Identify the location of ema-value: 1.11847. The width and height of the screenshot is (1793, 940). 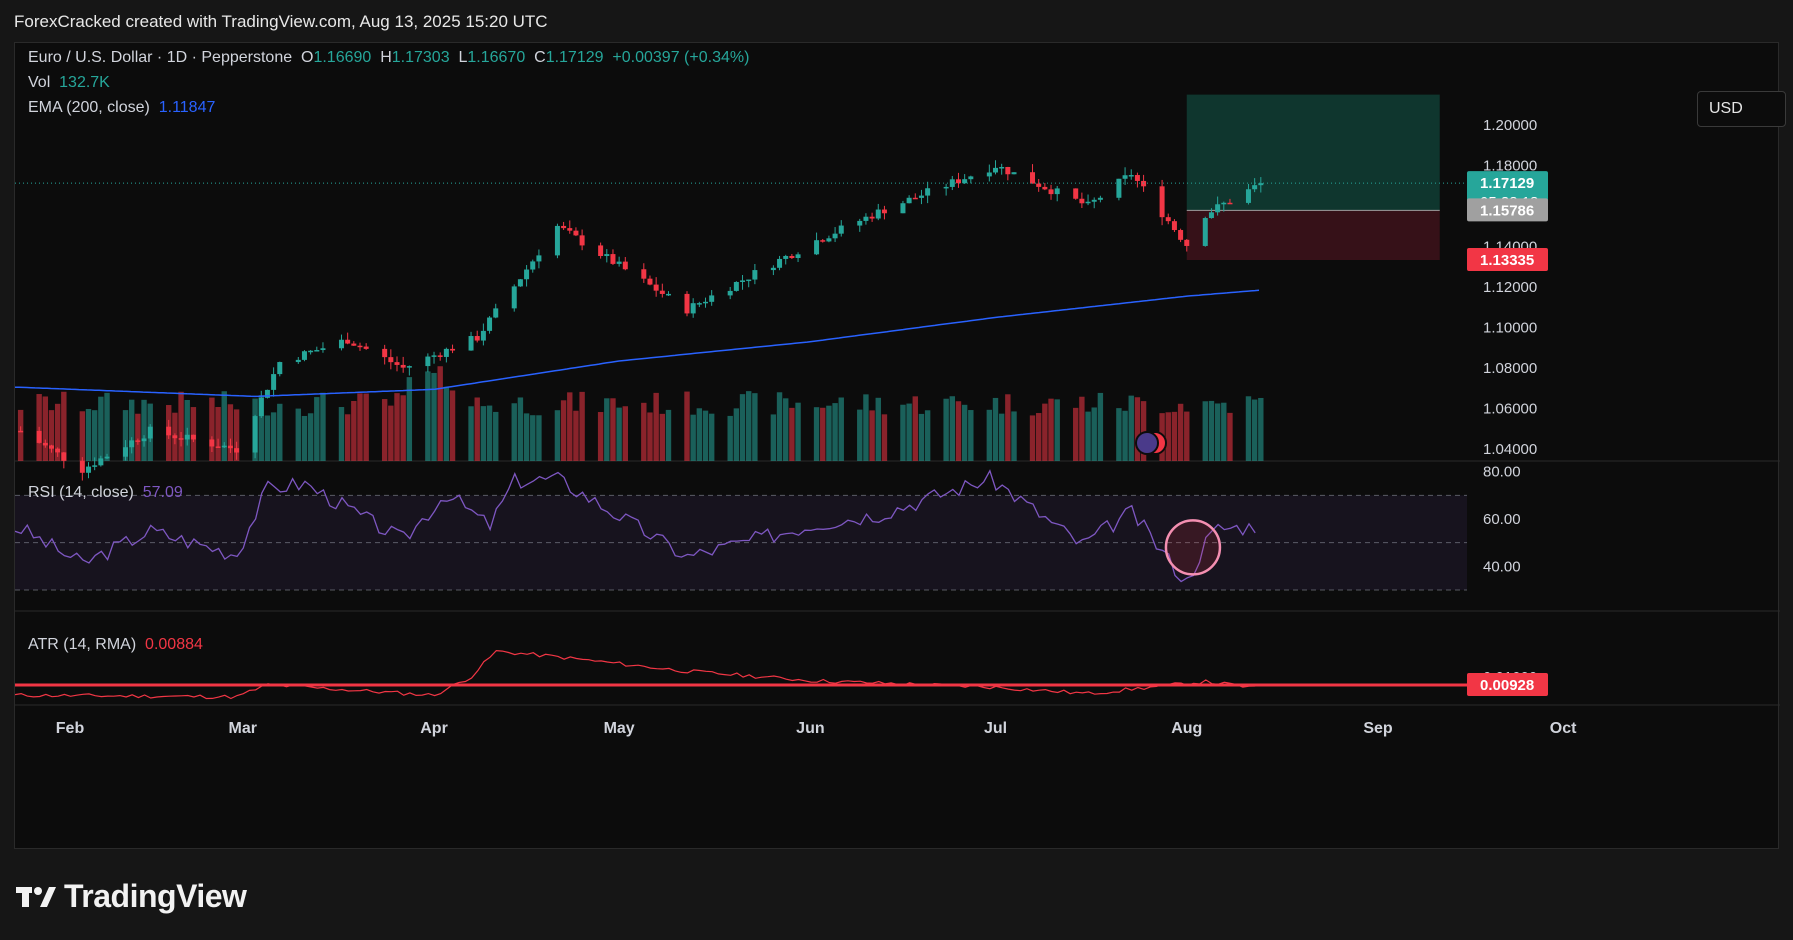
(187, 107).